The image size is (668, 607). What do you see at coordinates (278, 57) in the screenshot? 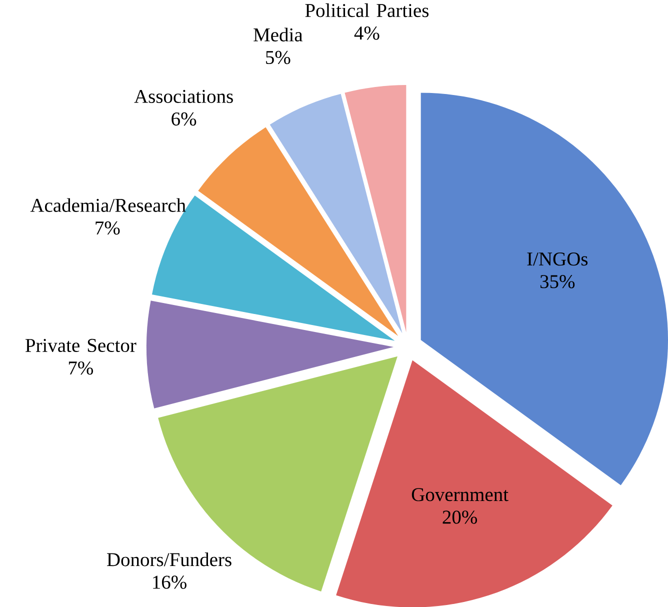
I see `data-label: 5%` at bounding box center [278, 57].